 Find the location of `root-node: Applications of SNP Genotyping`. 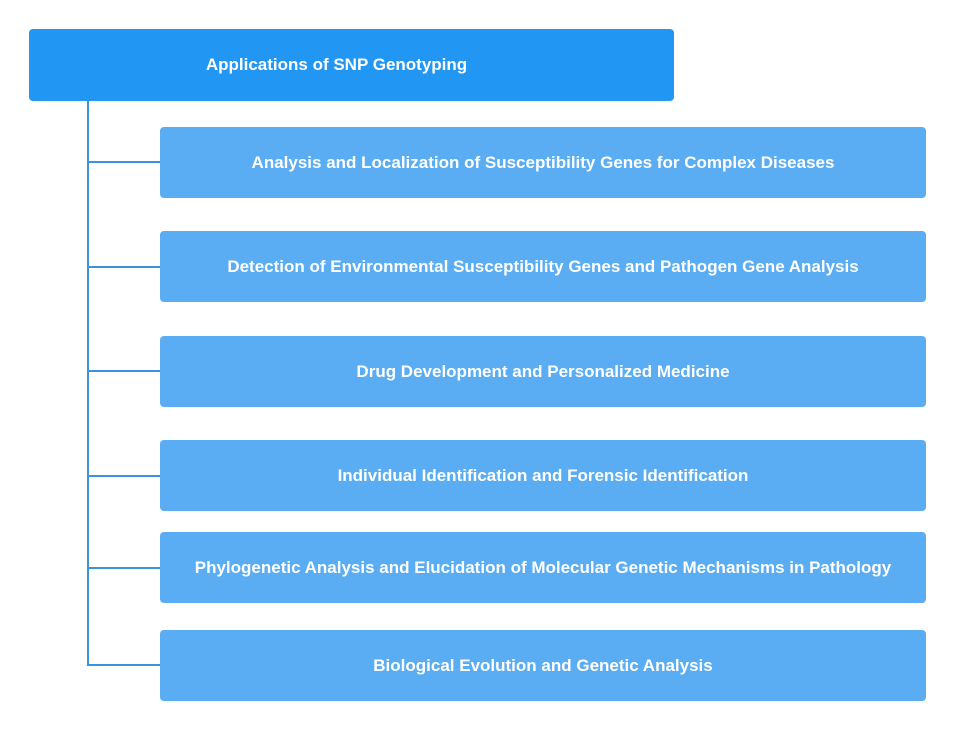

root-node: Applications of SNP Genotyping is located at coordinates (351, 65).